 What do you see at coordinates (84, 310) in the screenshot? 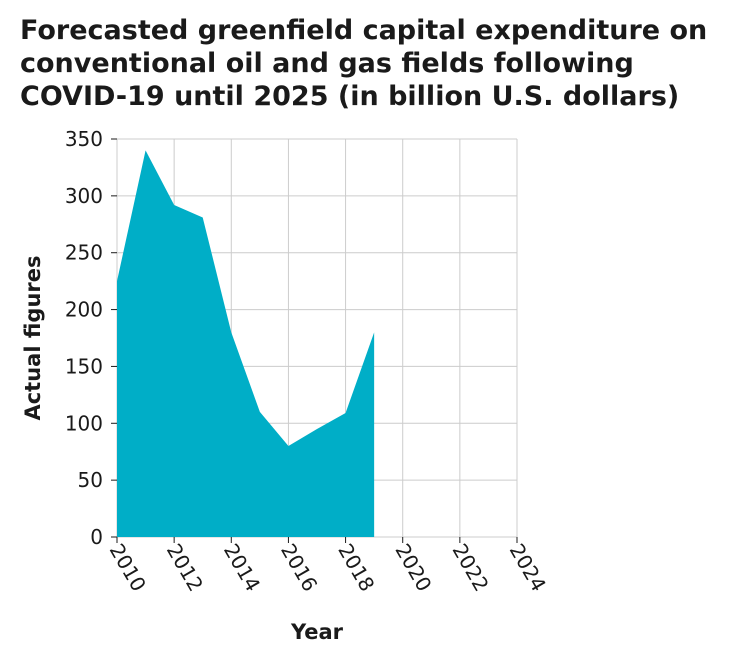
I see `y-tick-label: 200` at bounding box center [84, 310].